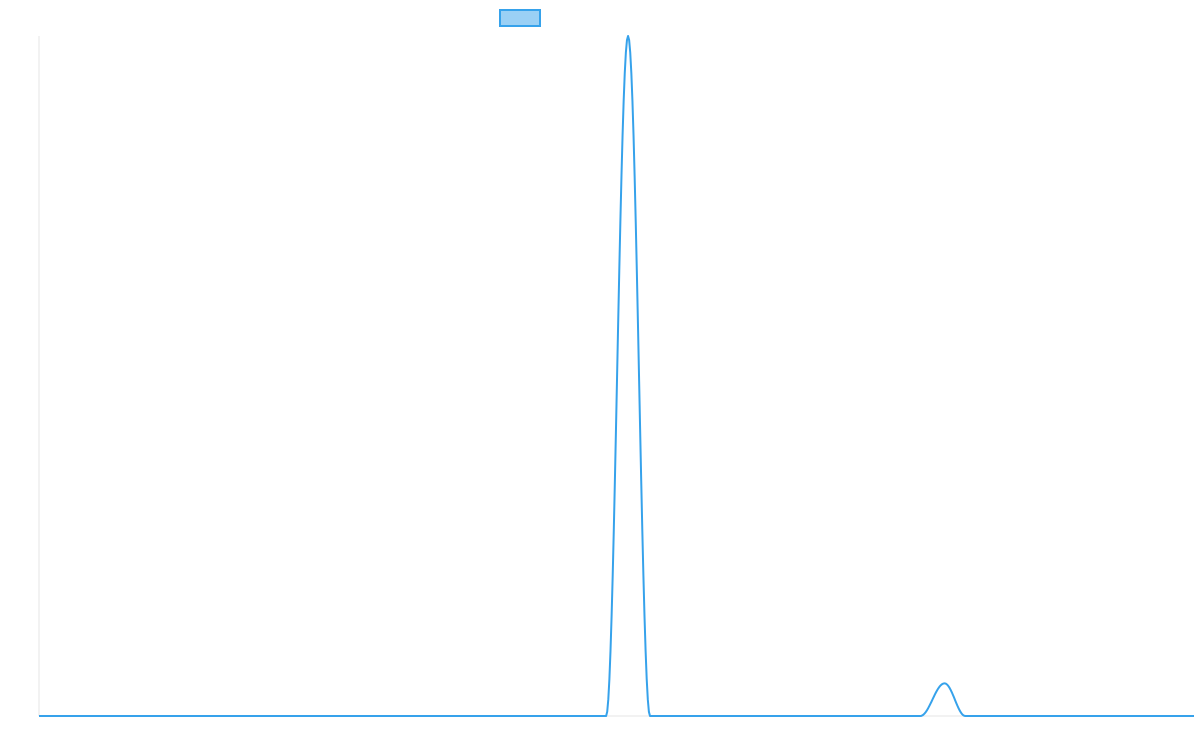  I want to click on legend-swatch, so click(520, 18).